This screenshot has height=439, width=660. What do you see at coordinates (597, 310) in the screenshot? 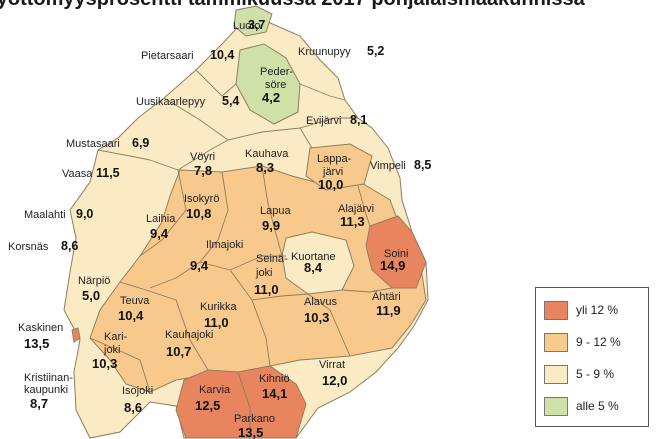
I see `legend-label: yli 12 %` at bounding box center [597, 310].